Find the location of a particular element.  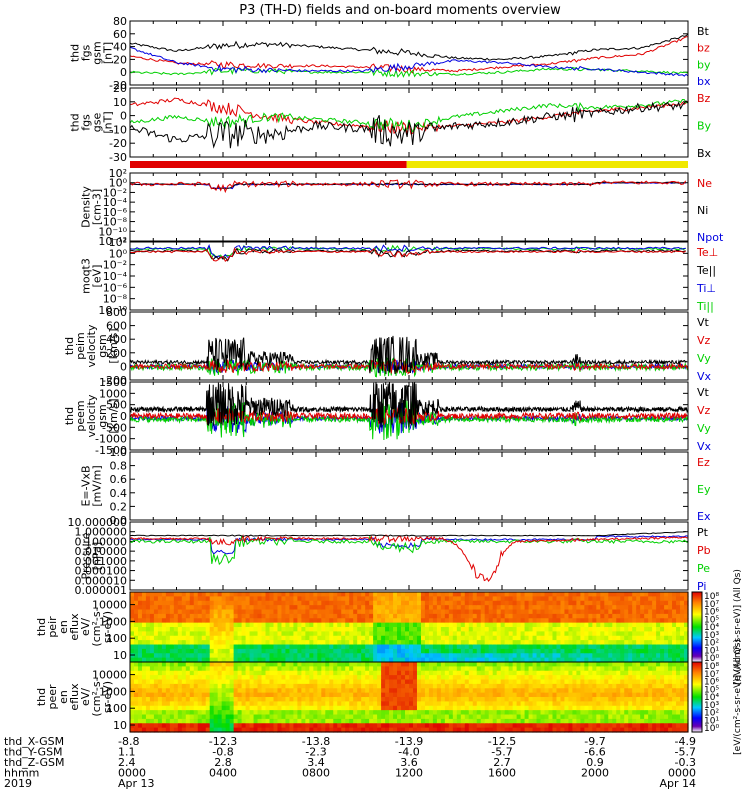

peim-velocity-legend-1: Vz is located at coordinates (704, 340).